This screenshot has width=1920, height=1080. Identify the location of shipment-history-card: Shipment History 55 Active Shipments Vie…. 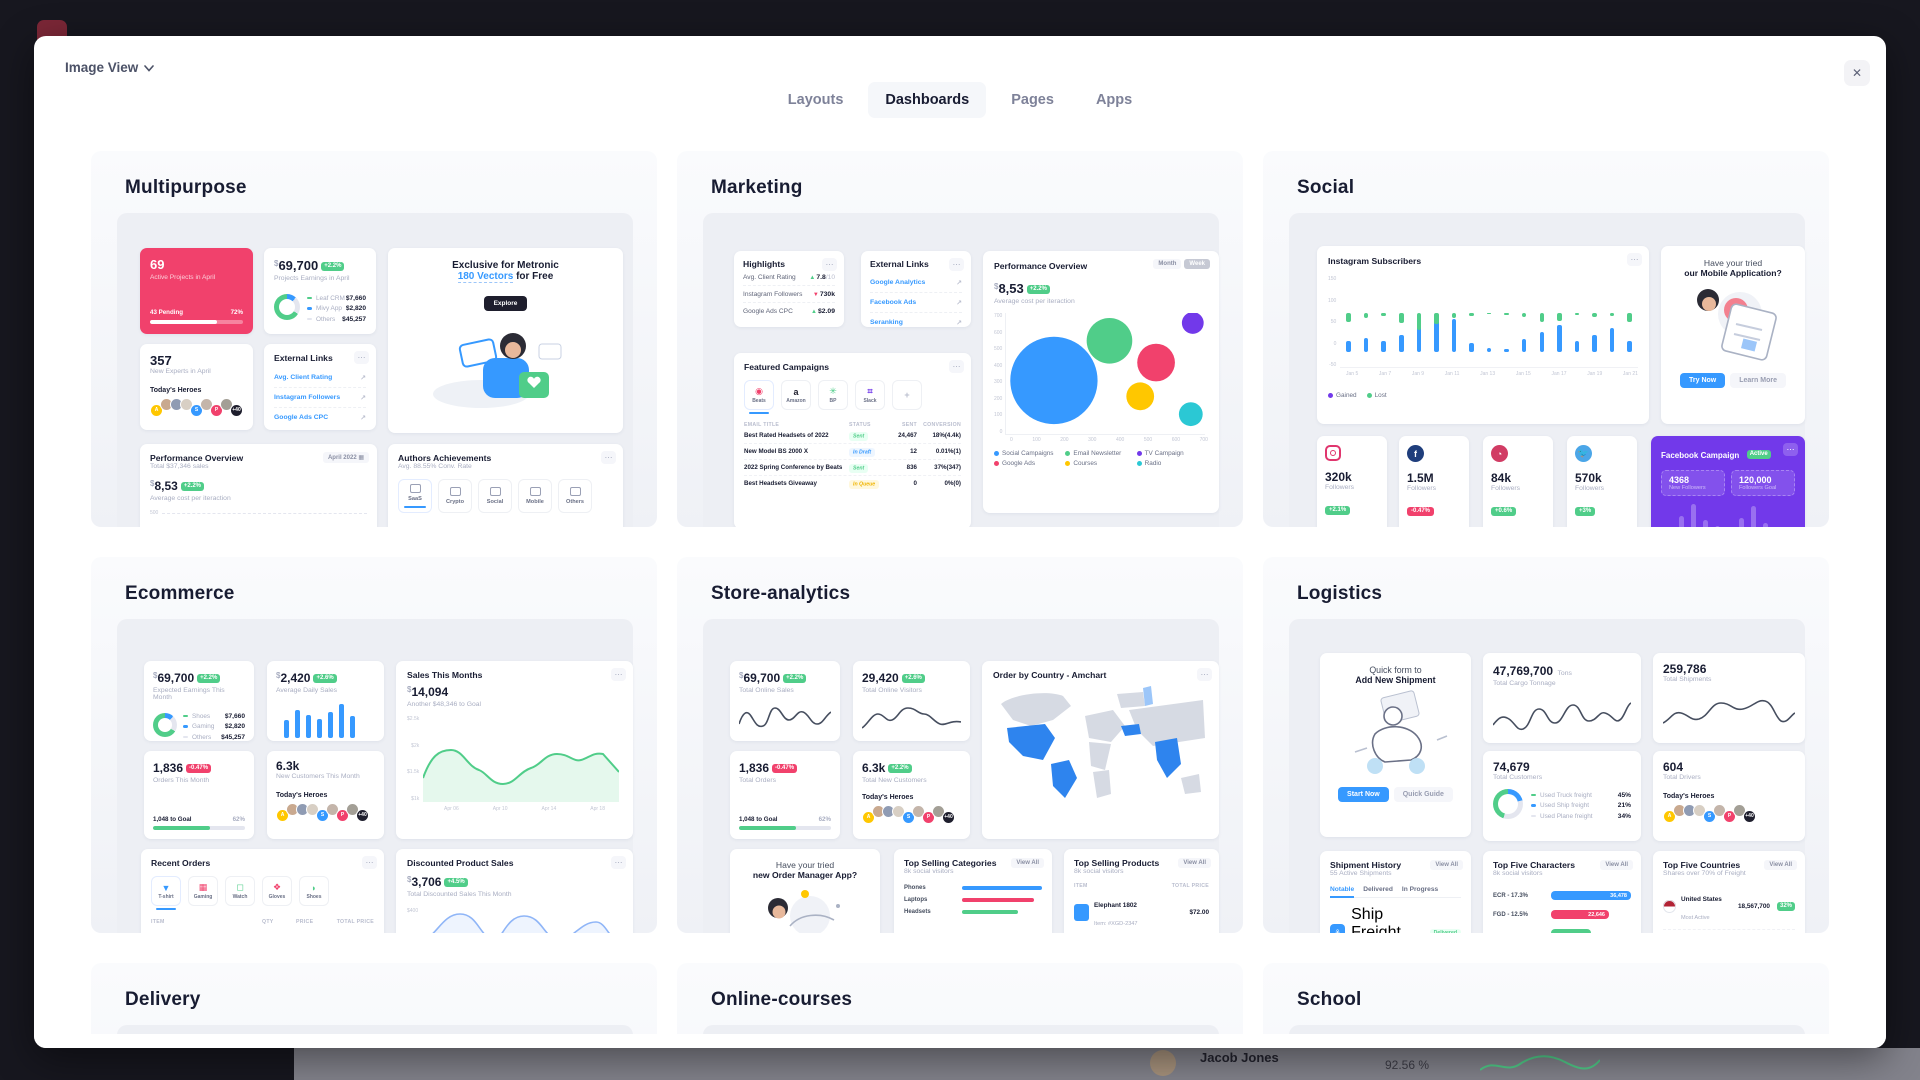
(1395, 892).